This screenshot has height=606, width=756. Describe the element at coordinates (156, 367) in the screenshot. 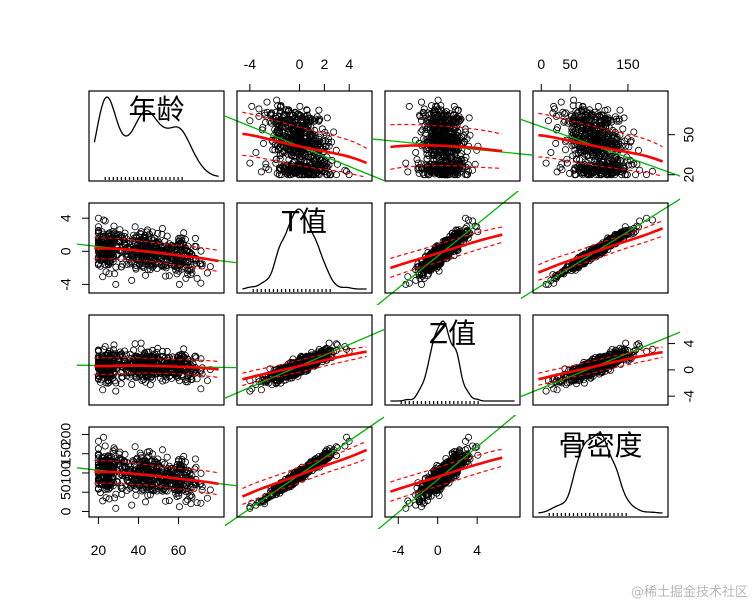

I see `smooth-line` at that location.